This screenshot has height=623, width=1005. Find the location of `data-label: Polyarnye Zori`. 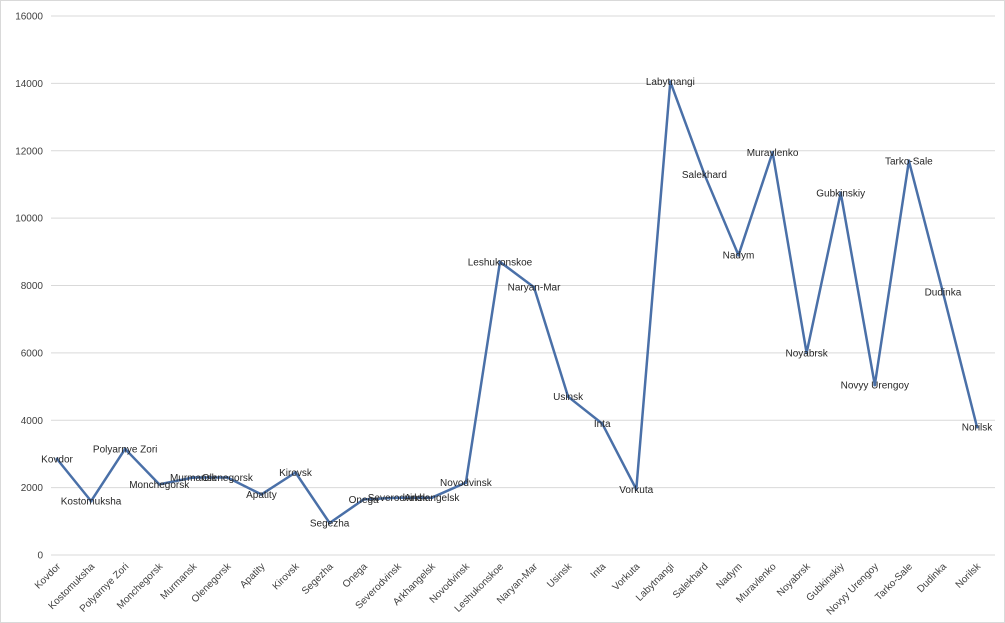

data-label: Polyarnye Zori is located at coordinates (125, 449).